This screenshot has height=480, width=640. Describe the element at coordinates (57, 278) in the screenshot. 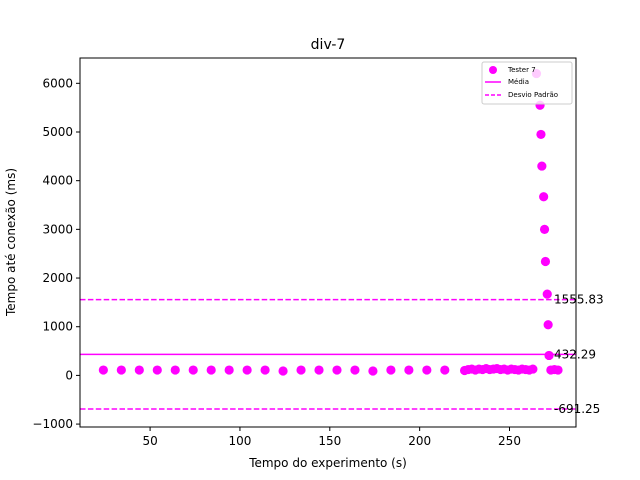

I see `y-tick-label: 2000` at that location.